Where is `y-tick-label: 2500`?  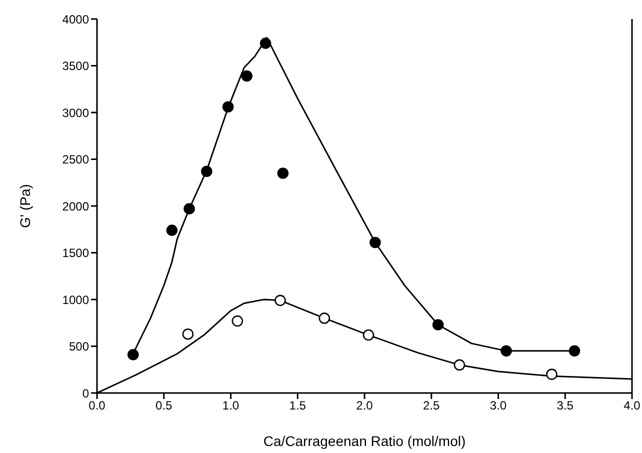 y-tick-label: 2500 is located at coordinates (76, 159).